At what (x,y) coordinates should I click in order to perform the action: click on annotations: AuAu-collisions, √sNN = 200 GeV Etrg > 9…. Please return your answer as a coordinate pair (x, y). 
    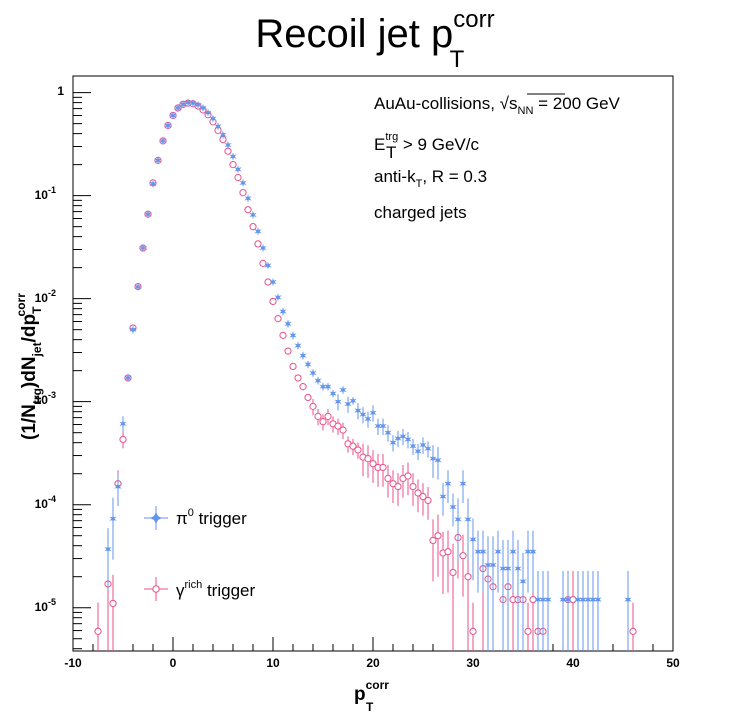
    Looking at the image, I should click on (497, 157).